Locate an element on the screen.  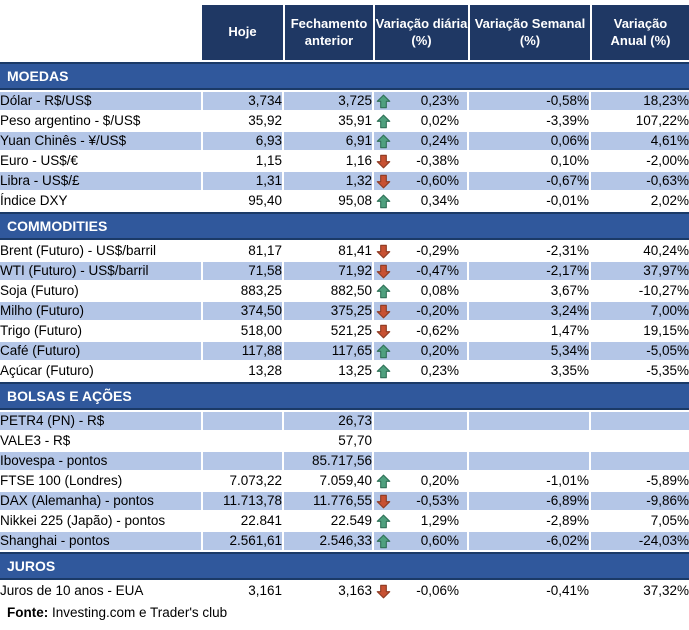
cell-label: Açúcar (Futuro) is located at coordinates (101, 371).